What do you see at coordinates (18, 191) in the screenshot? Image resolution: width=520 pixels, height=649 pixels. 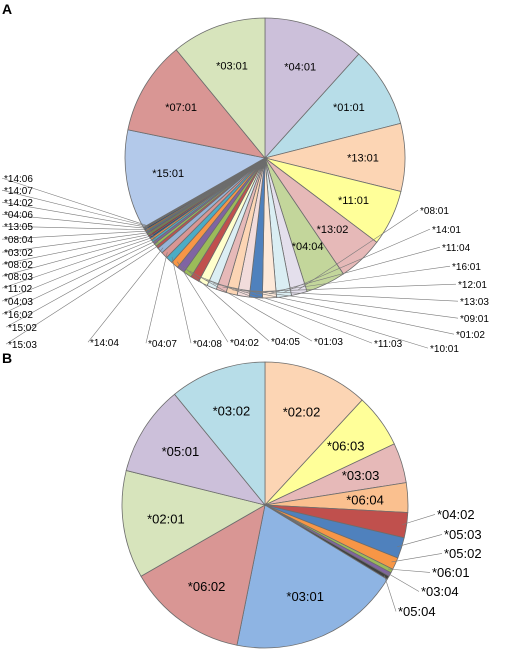 I see `slice-label-14-07: *14:07` at bounding box center [18, 191].